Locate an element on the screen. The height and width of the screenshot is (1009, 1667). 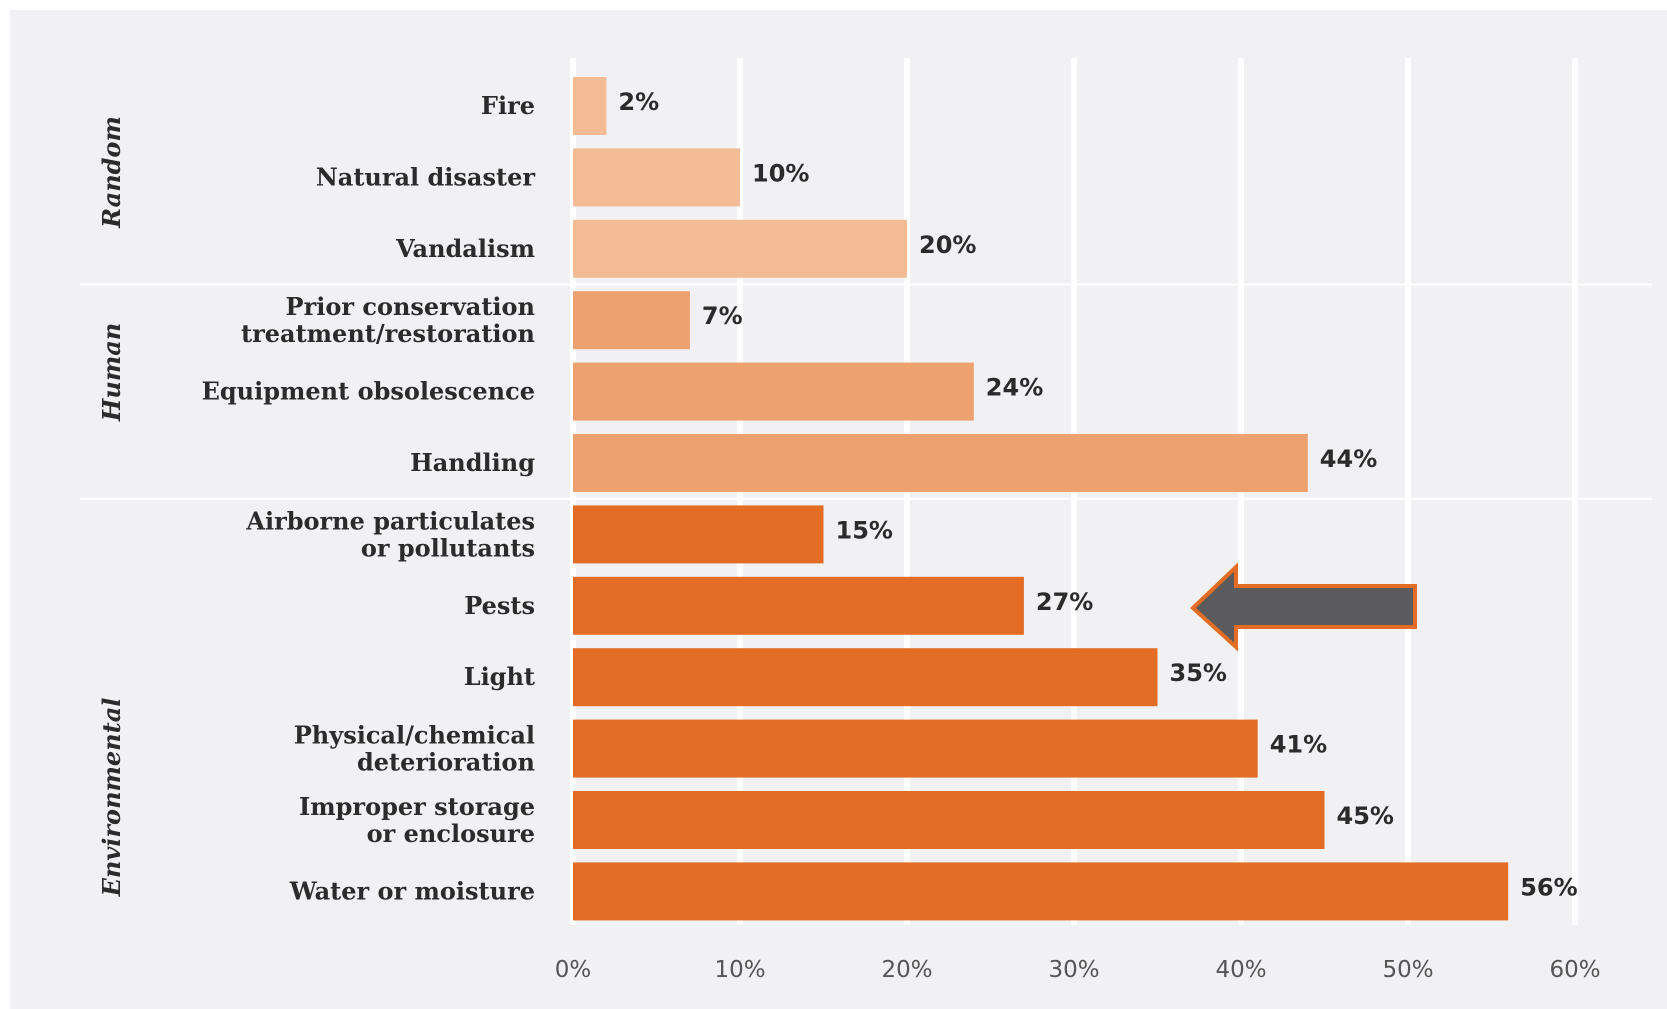
category-label: or enclosure is located at coordinates (451, 833).